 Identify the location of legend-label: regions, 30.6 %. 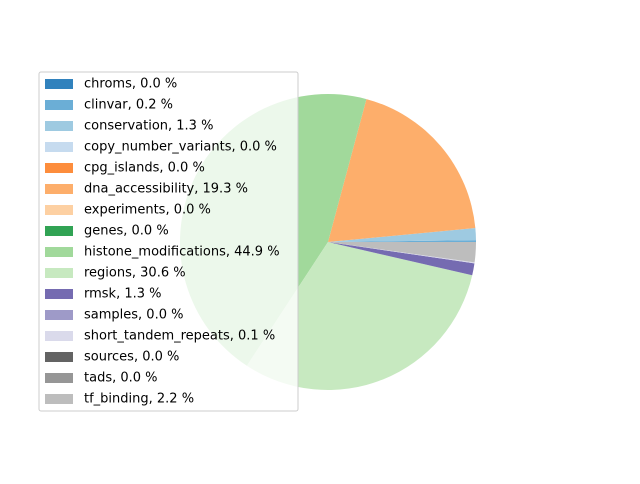
(135, 273).